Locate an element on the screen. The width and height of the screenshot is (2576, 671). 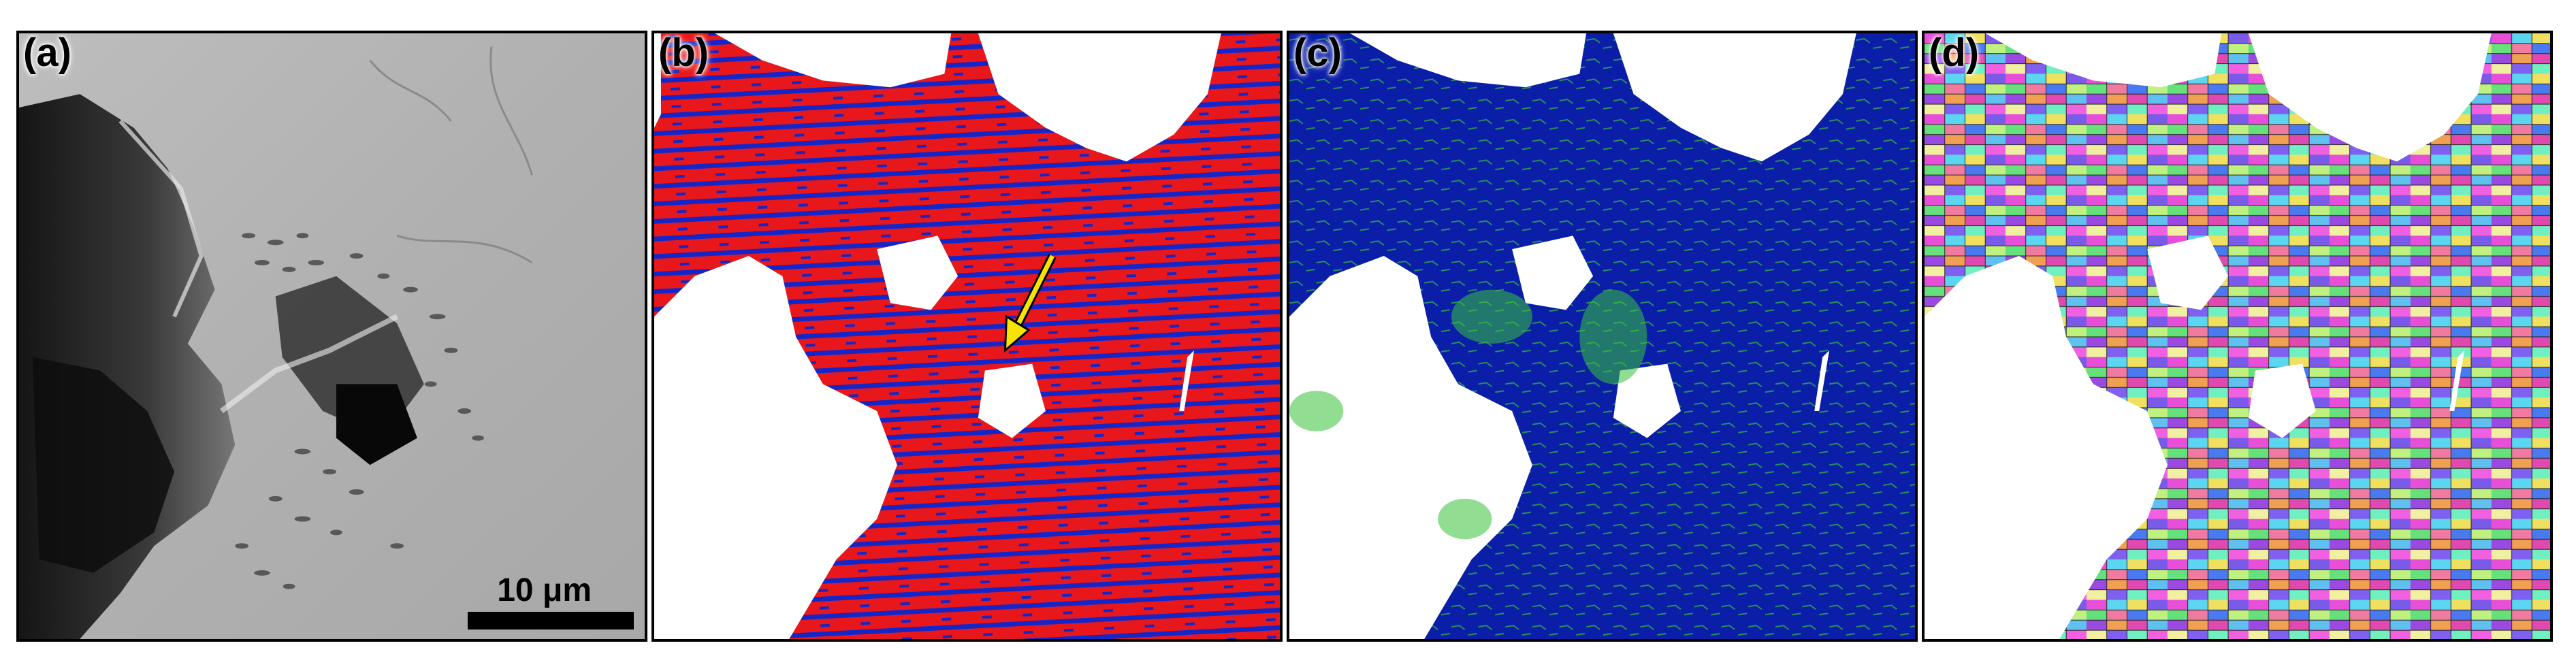
panel-label-b: (b) is located at coordinates (684, 53).